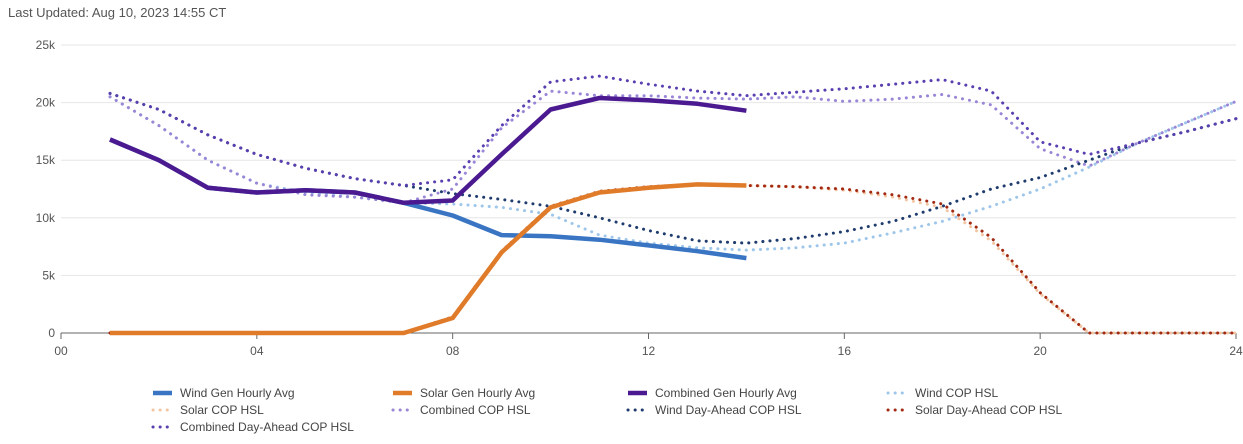 The image size is (1243, 444). I want to click on legend-label: Combined Day-Ahead COP HSL, so click(267, 427).